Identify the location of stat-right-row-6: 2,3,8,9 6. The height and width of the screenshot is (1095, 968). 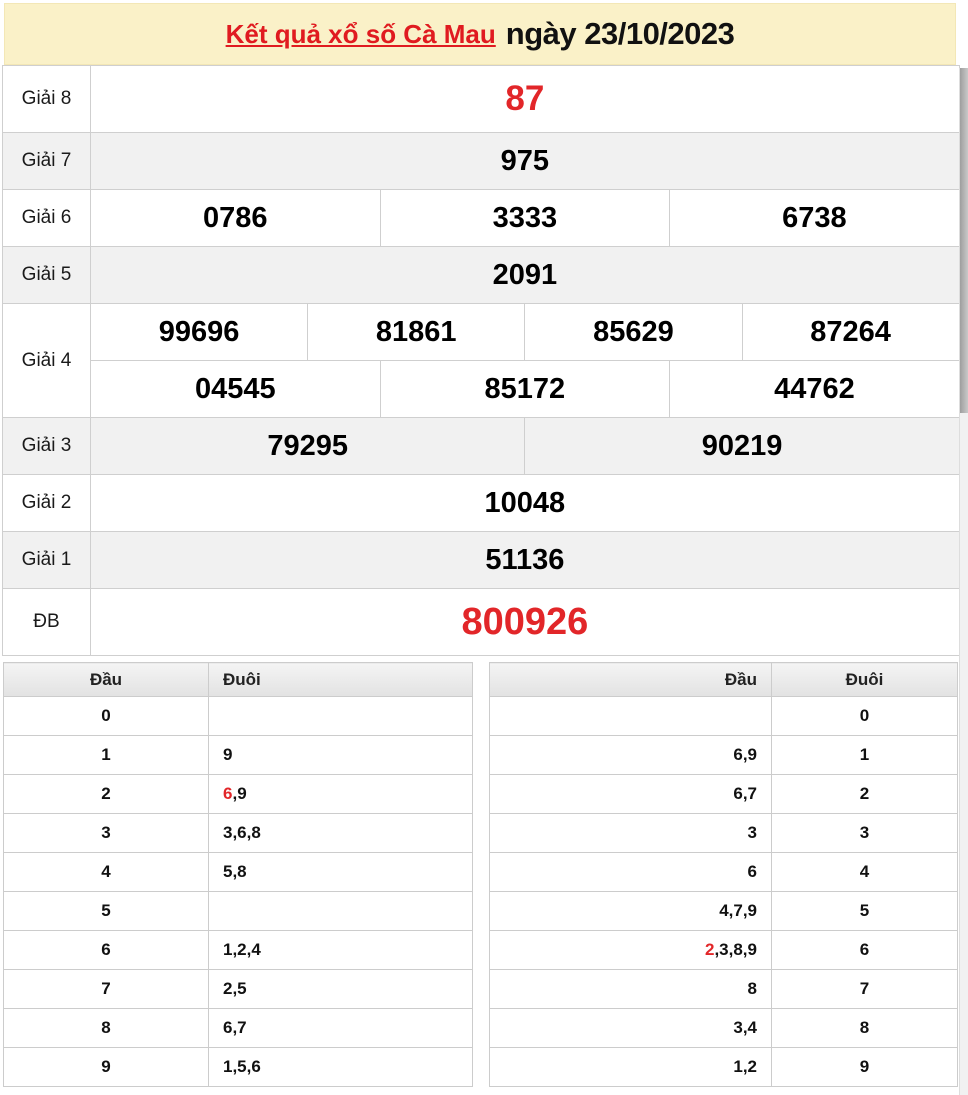
(723, 950).